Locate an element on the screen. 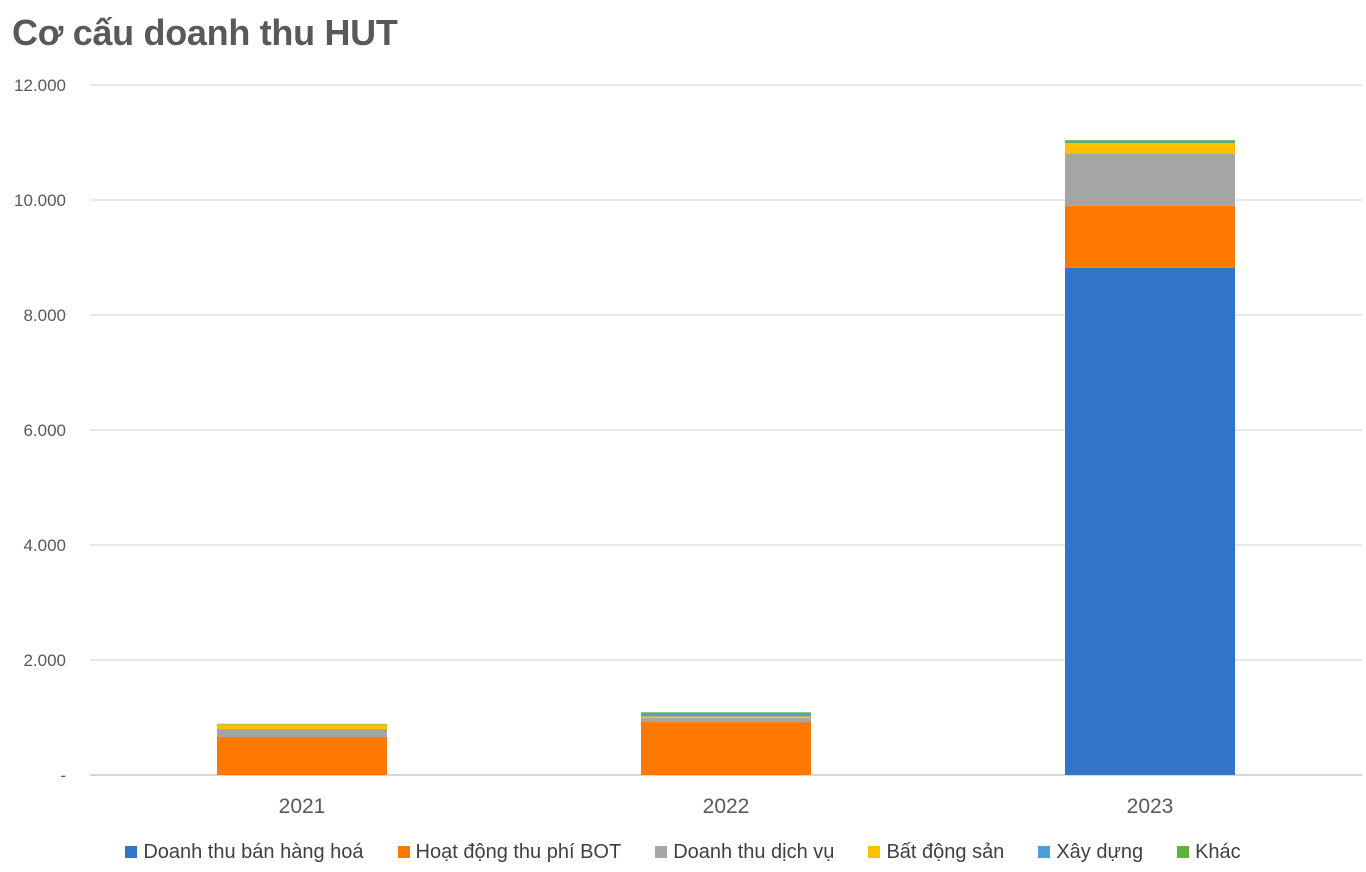 This screenshot has height=872, width=1366. legend-label: Doanh thu bán hàng hoá is located at coordinates (253, 851).